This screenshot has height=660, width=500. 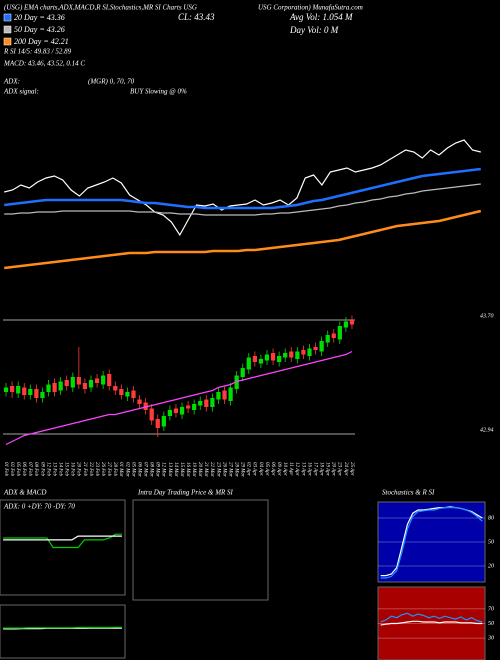 What do you see at coordinates (487, 429) in the screenshot?
I see `y-tick-label: 42.94` at bounding box center [487, 429].